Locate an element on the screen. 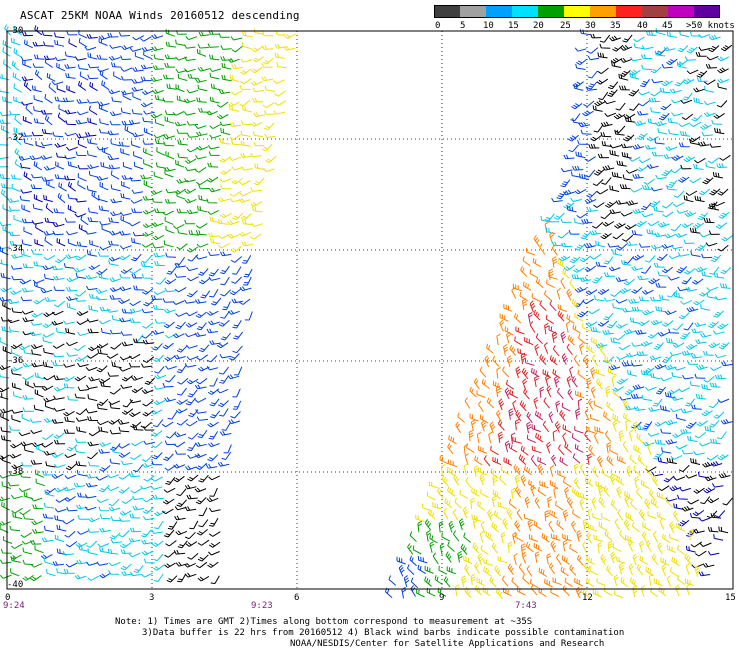  colorbar-label: 20 is located at coordinates (538, 26).